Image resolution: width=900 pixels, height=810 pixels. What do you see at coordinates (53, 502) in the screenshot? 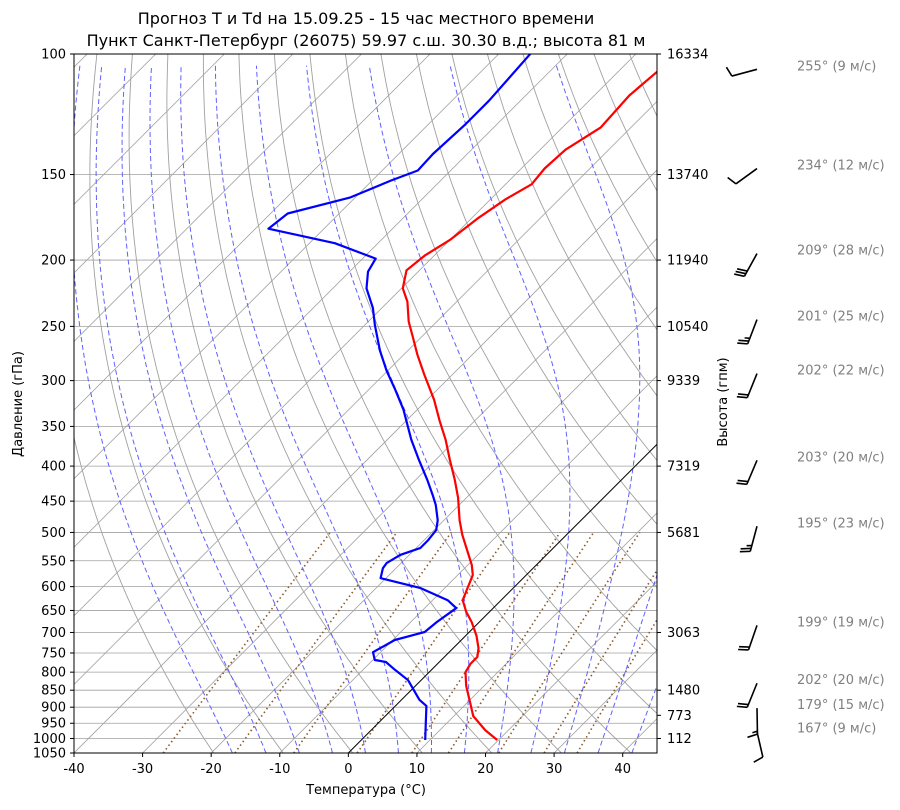
I see `y-tick-label: 450` at bounding box center [53, 502].